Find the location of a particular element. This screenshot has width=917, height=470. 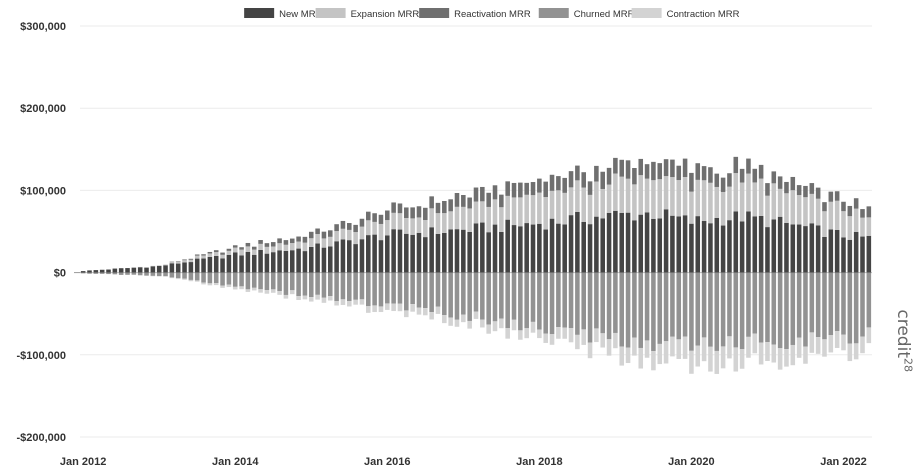

y-tick-label: -$200,000 is located at coordinates (41, 438).